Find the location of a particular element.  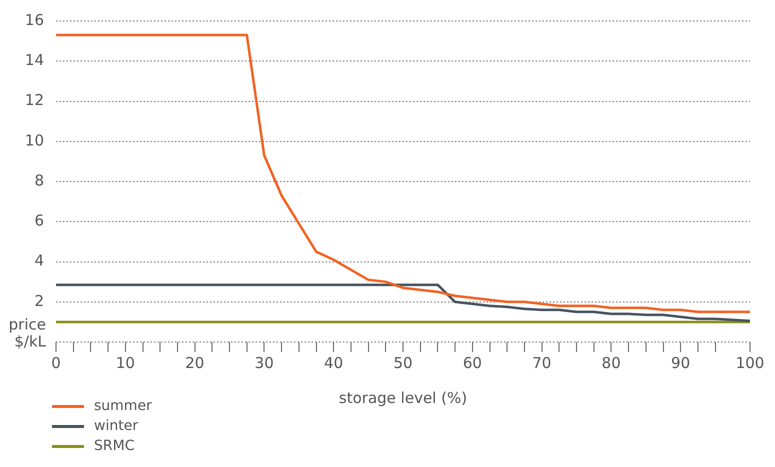

y-tick-label: 2 is located at coordinates (39, 301).